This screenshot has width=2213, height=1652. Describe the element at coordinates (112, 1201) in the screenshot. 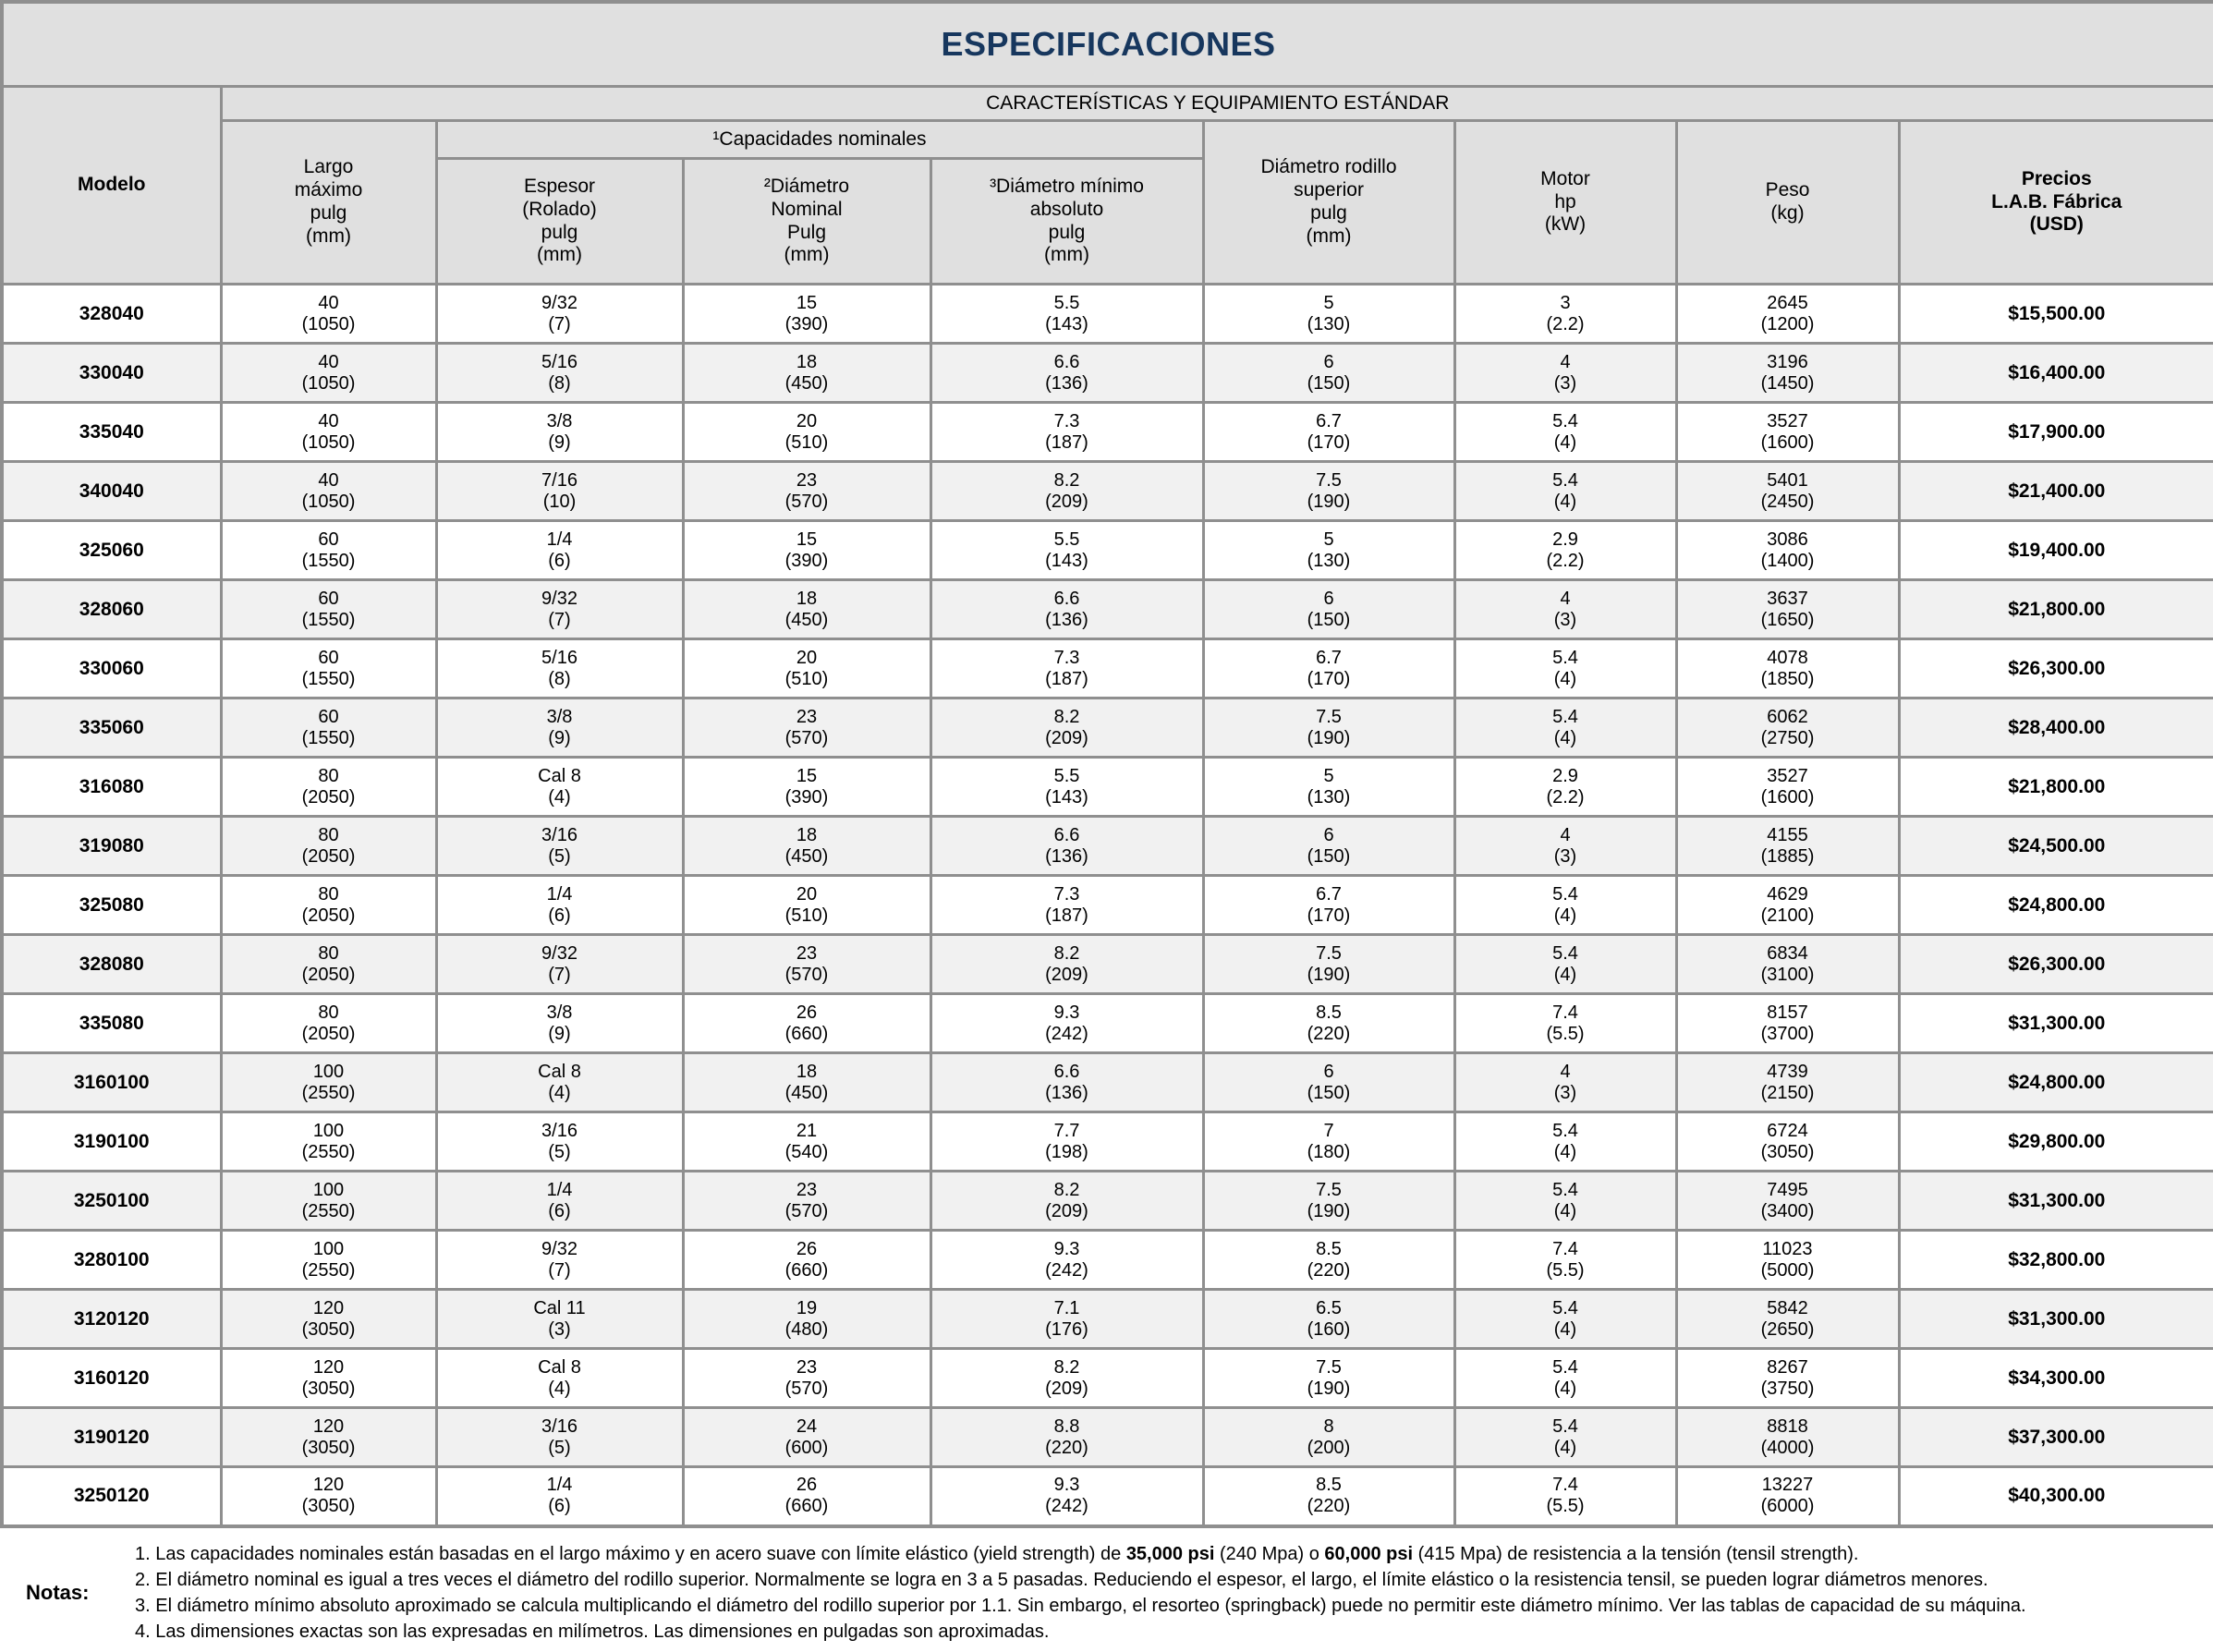

I see `cell-modelo: 3250100` at that location.